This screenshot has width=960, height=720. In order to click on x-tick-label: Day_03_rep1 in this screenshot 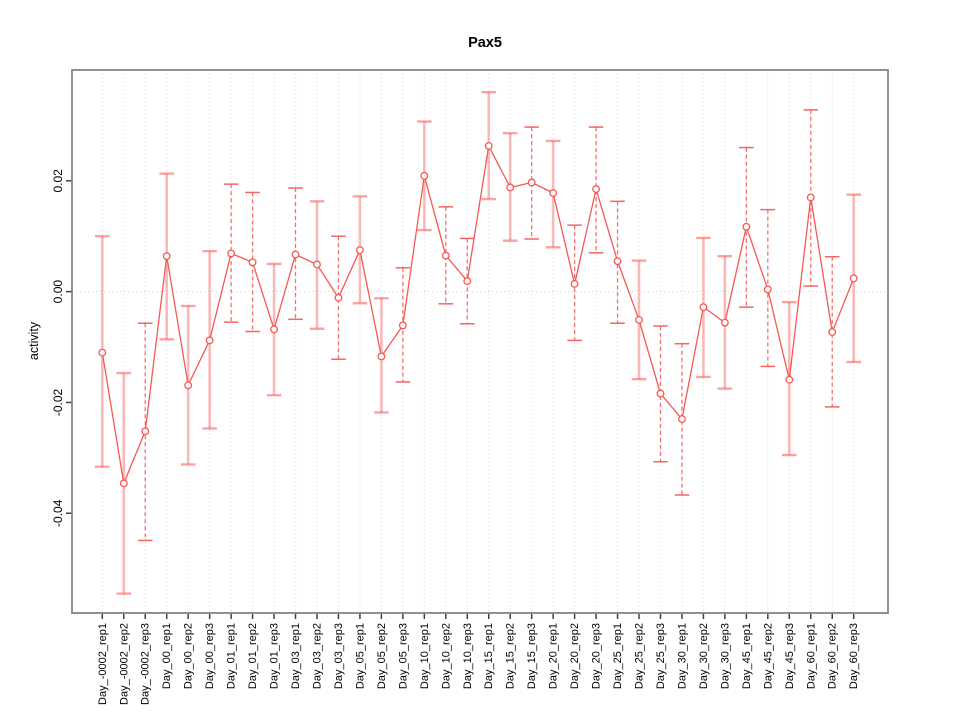, I will do `click(296, 656)`.